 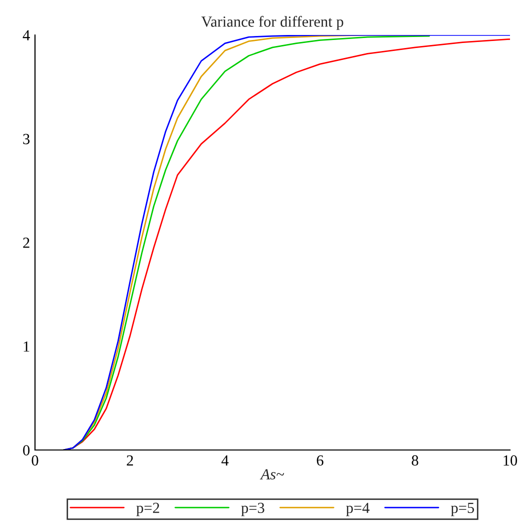 I want to click on y-tick-label: 1, so click(x=27, y=346).